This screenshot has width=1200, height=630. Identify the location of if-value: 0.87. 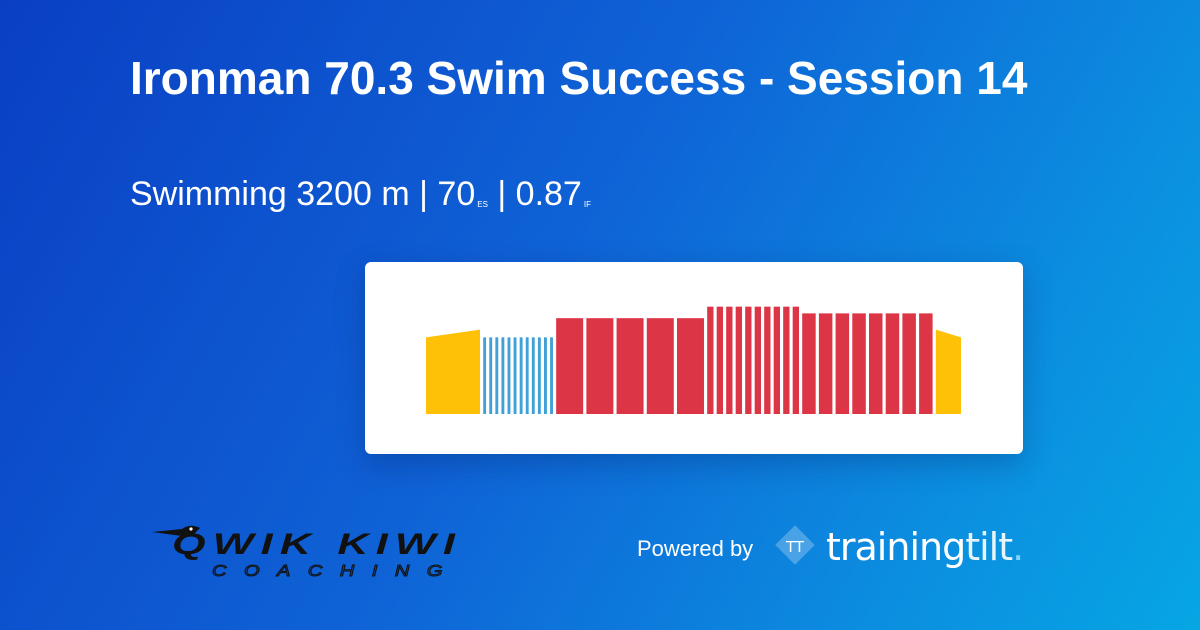
(548, 194).